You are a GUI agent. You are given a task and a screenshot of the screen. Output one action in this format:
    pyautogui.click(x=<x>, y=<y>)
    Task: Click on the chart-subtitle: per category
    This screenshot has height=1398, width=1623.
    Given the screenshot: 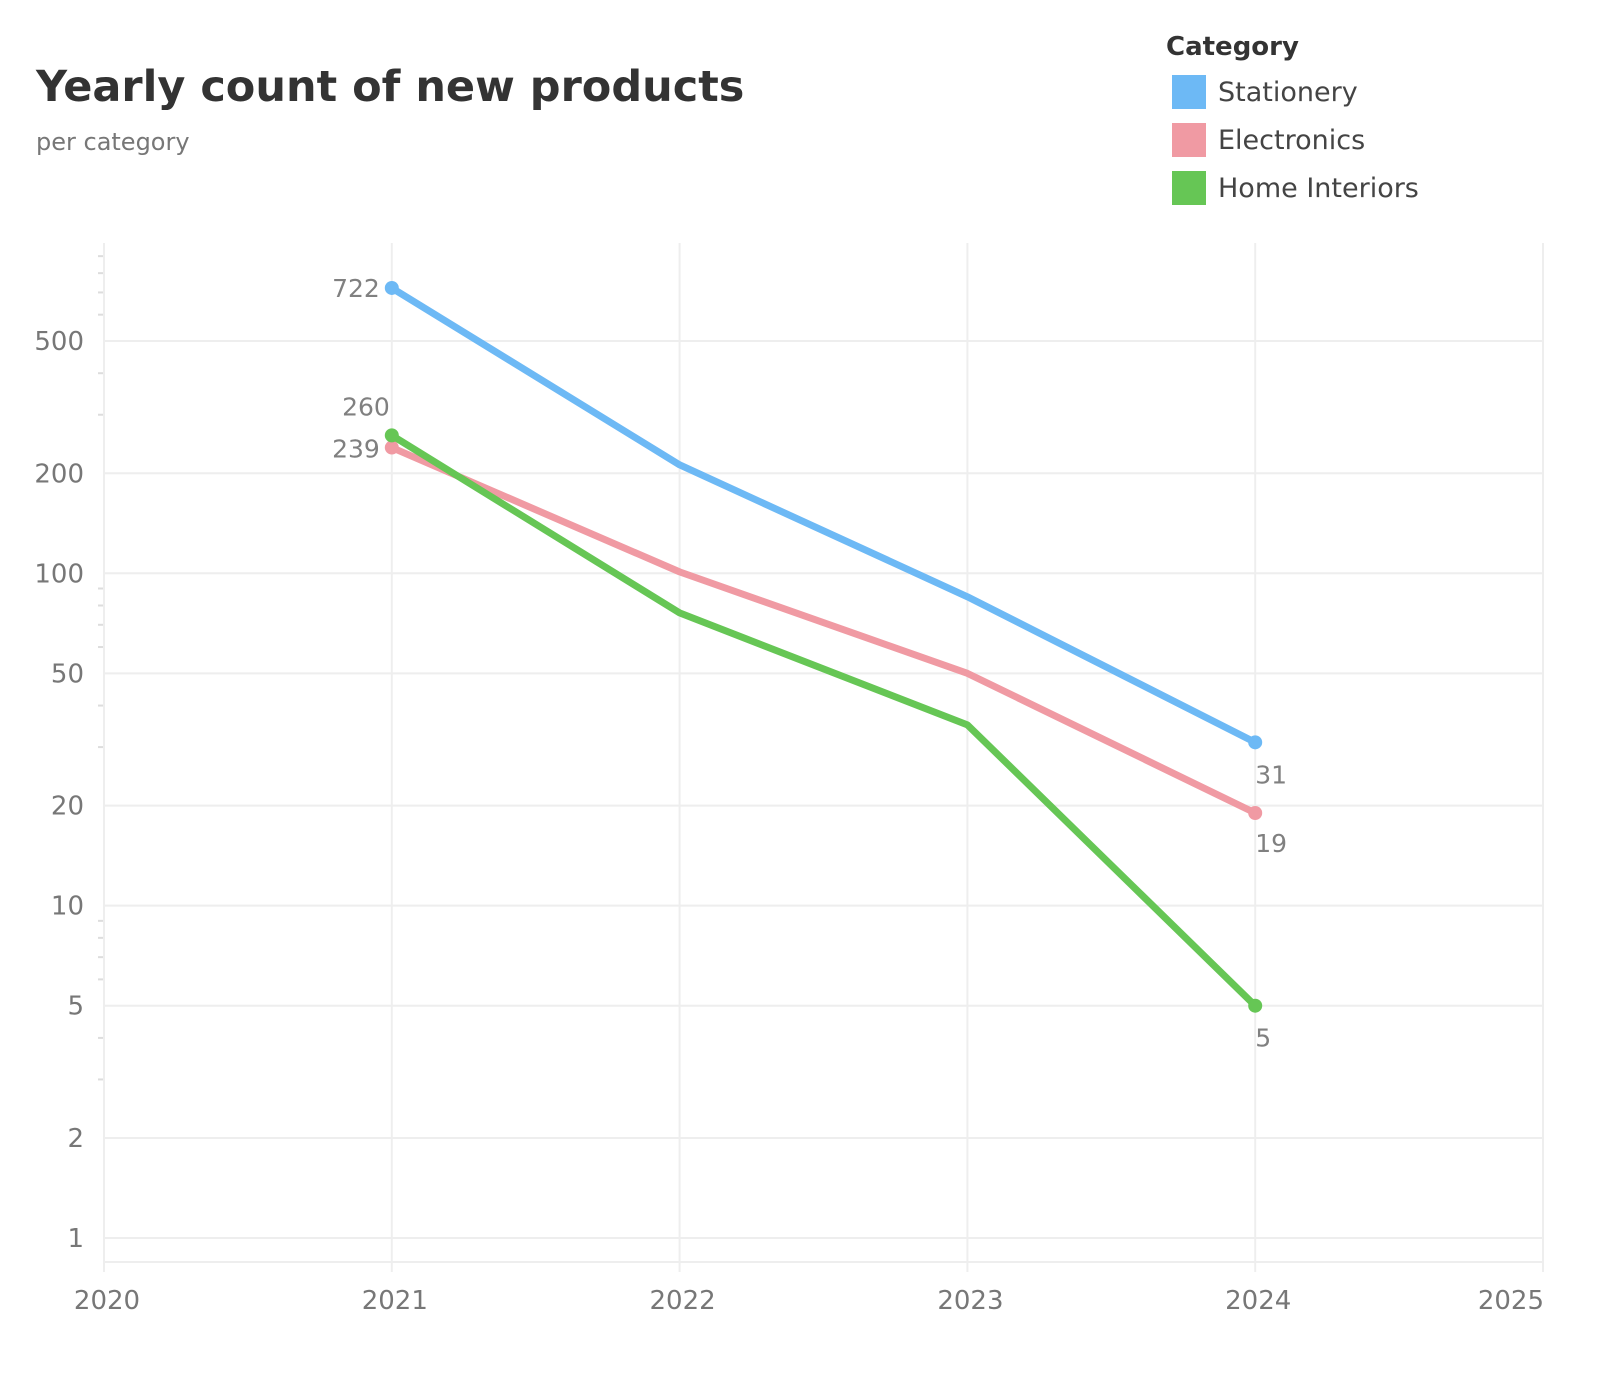 What is the action you would take?
    pyautogui.click(x=113, y=142)
    